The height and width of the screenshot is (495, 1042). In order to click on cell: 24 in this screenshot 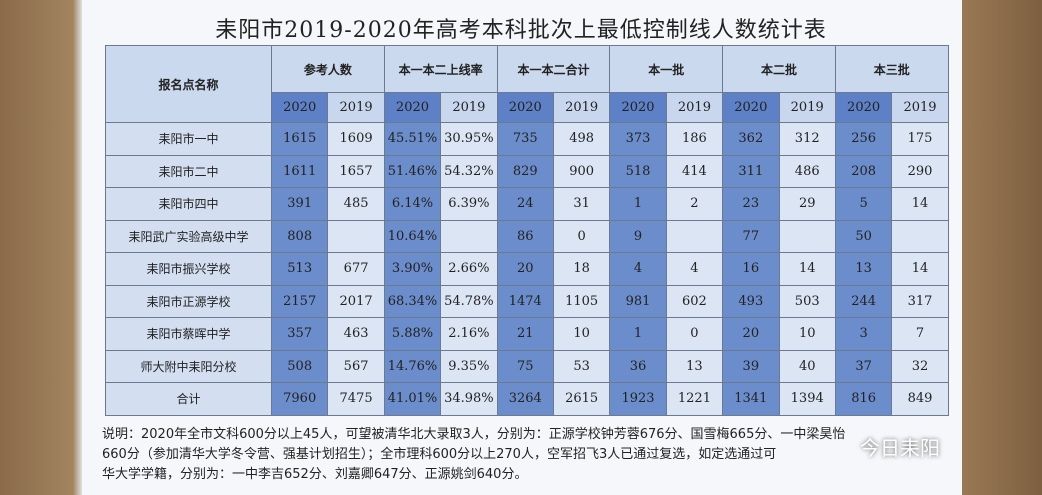, I will do `click(525, 204)`.